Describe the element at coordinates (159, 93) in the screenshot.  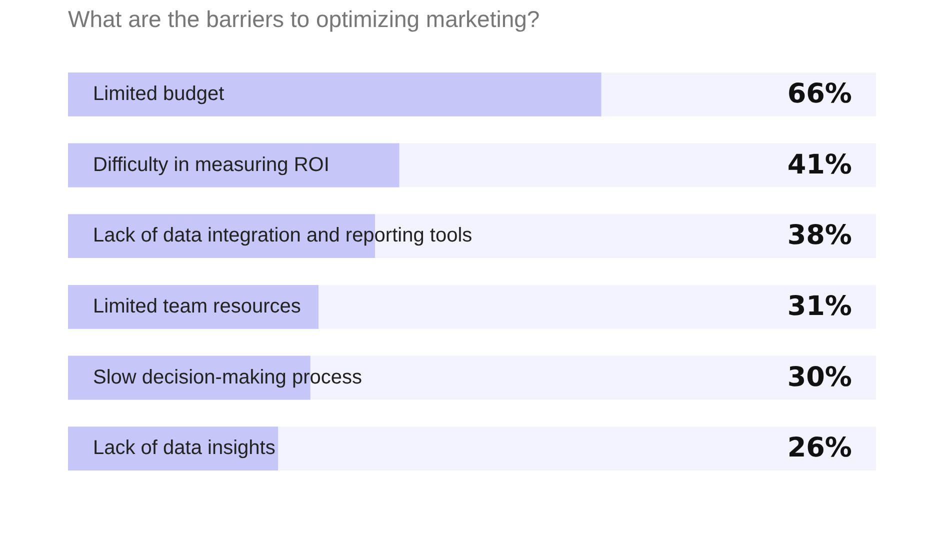
I see `y-tick-label: Limited budget` at that location.